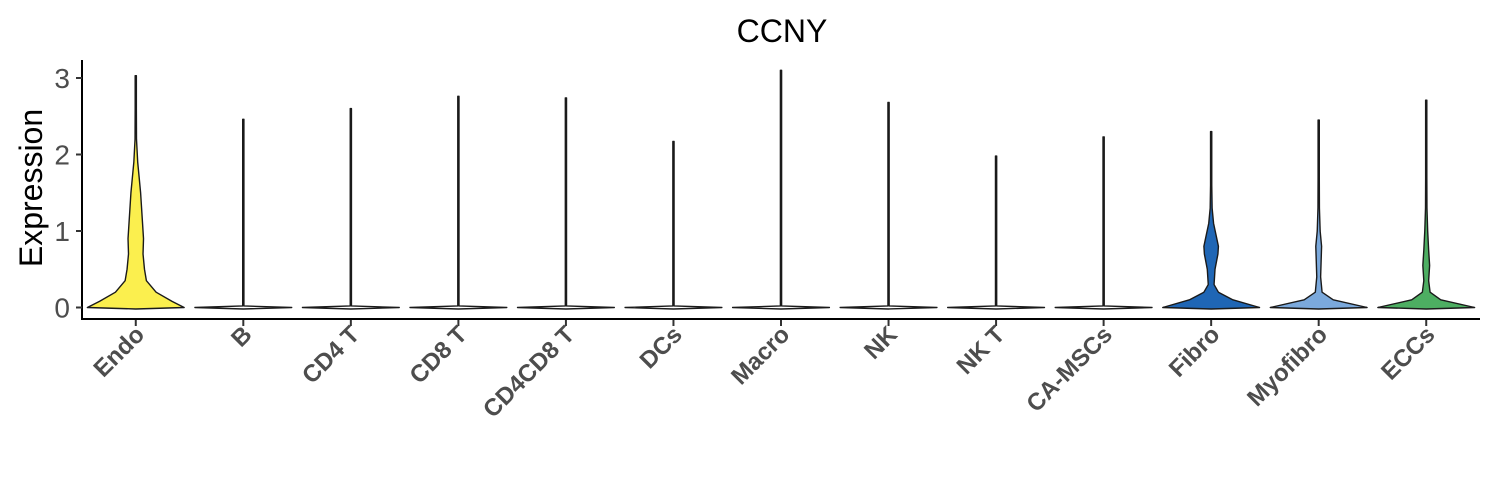 The image size is (1500, 500). What do you see at coordinates (135, 192) in the screenshot?
I see `violin-endo` at bounding box center [135, 192].